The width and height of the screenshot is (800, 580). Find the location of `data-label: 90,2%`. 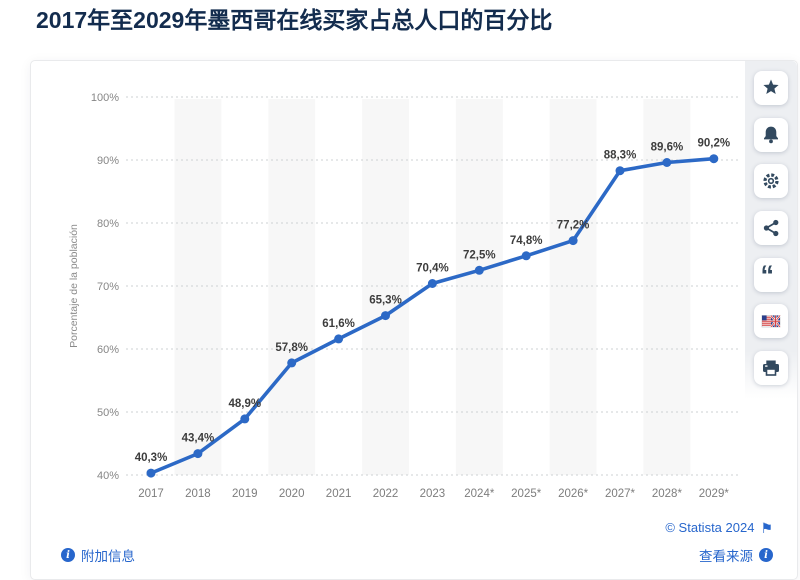

data-label: 90,2% is located at coordinates (713, 144).